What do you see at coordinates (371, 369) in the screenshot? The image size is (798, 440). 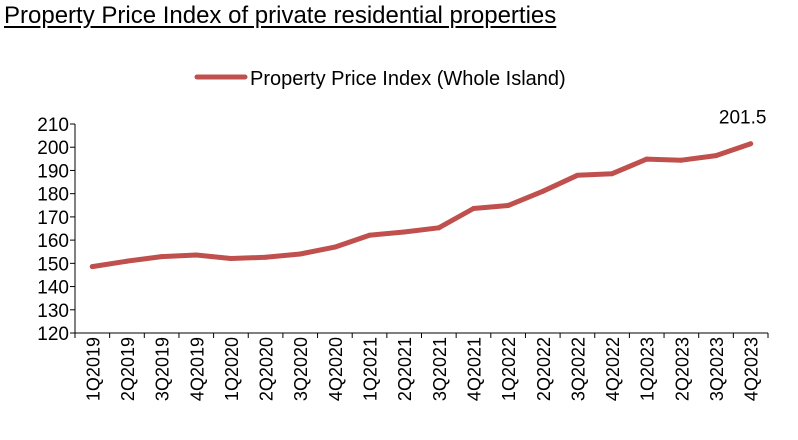 I see `x-tick-label: 1Q2021` at bounding box center [371, 369].